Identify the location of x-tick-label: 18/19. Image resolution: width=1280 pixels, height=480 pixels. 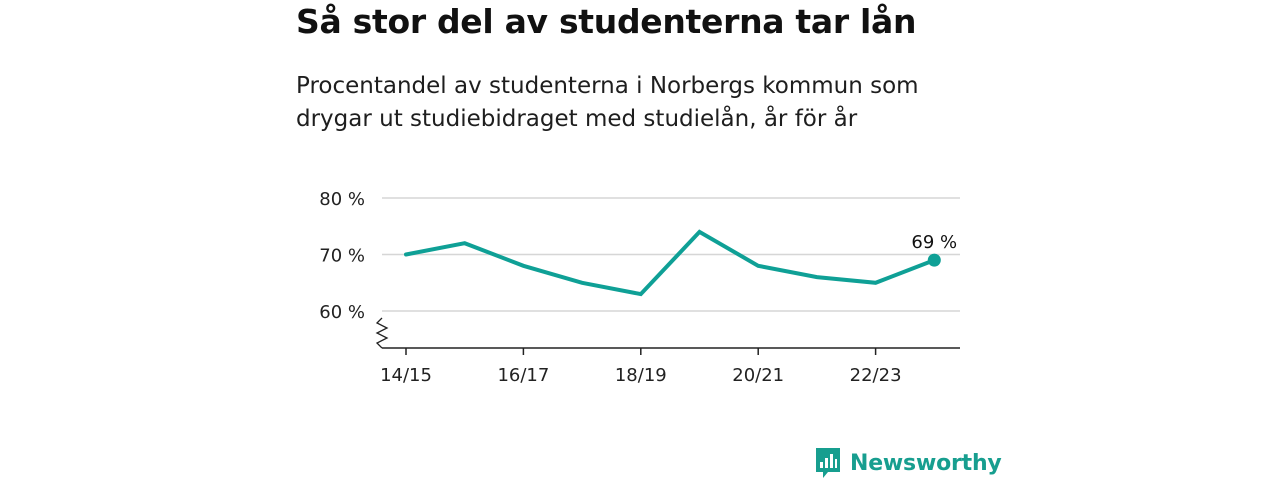
(641, 375).